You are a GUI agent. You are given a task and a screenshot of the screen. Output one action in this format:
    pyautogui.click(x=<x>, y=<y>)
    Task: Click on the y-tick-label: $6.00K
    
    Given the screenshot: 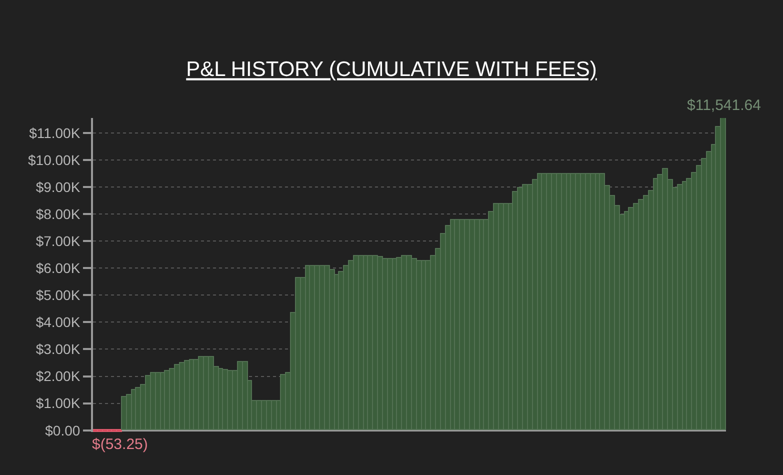 What is the action you would take?
    pyautogui.click(x=58, y=268)
    